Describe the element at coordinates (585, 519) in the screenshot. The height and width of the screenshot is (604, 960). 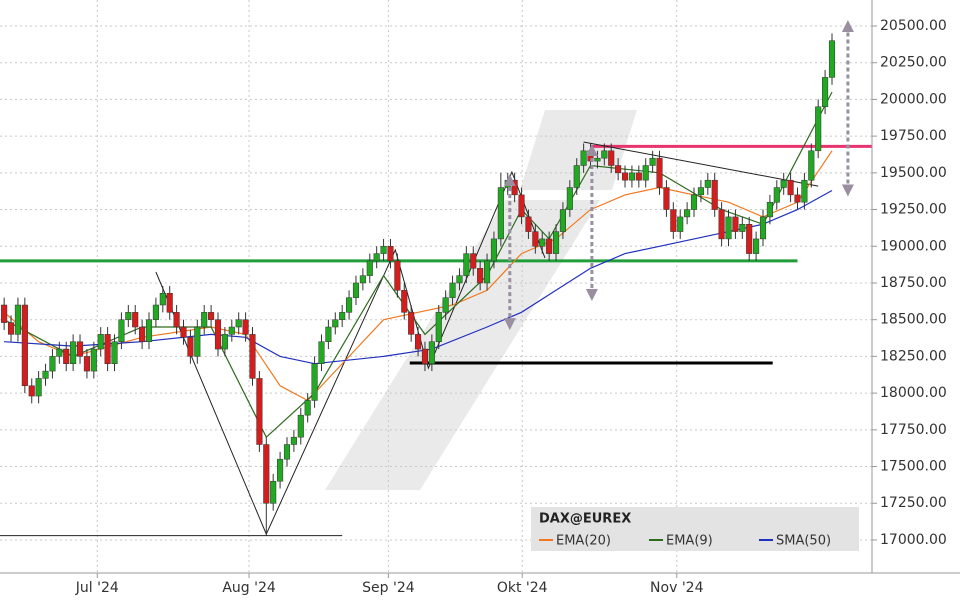
I see `instrument-title: DAX@EUREX` at that location.